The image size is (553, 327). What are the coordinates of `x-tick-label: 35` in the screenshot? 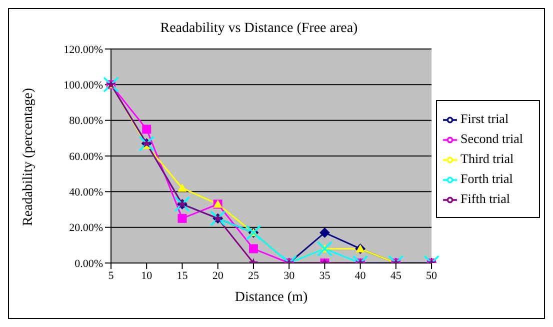 It's located at (325, 276).